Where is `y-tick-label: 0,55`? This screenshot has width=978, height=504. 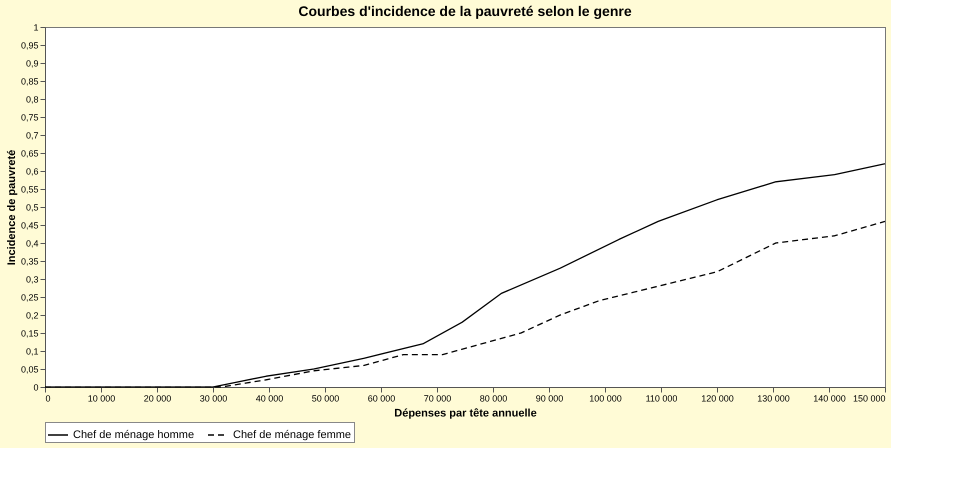
y-tick-label: 0,55 is located at coordinates (29, 189).